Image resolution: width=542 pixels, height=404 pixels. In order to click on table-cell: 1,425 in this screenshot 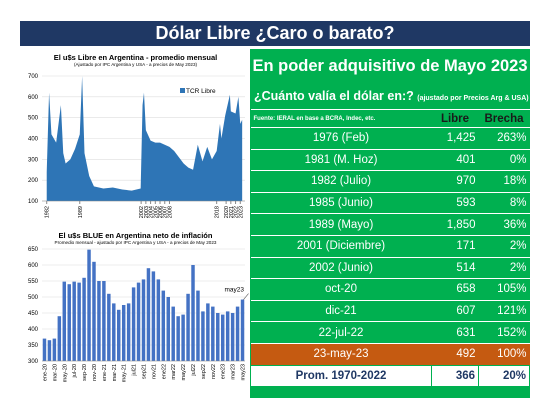, I will do `click(455, 138)`.